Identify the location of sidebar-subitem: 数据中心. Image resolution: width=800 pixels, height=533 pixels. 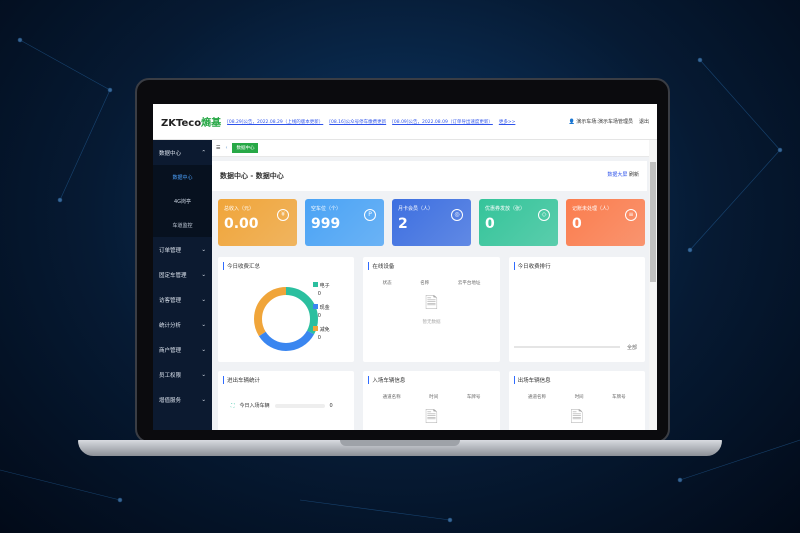
(182, 177).